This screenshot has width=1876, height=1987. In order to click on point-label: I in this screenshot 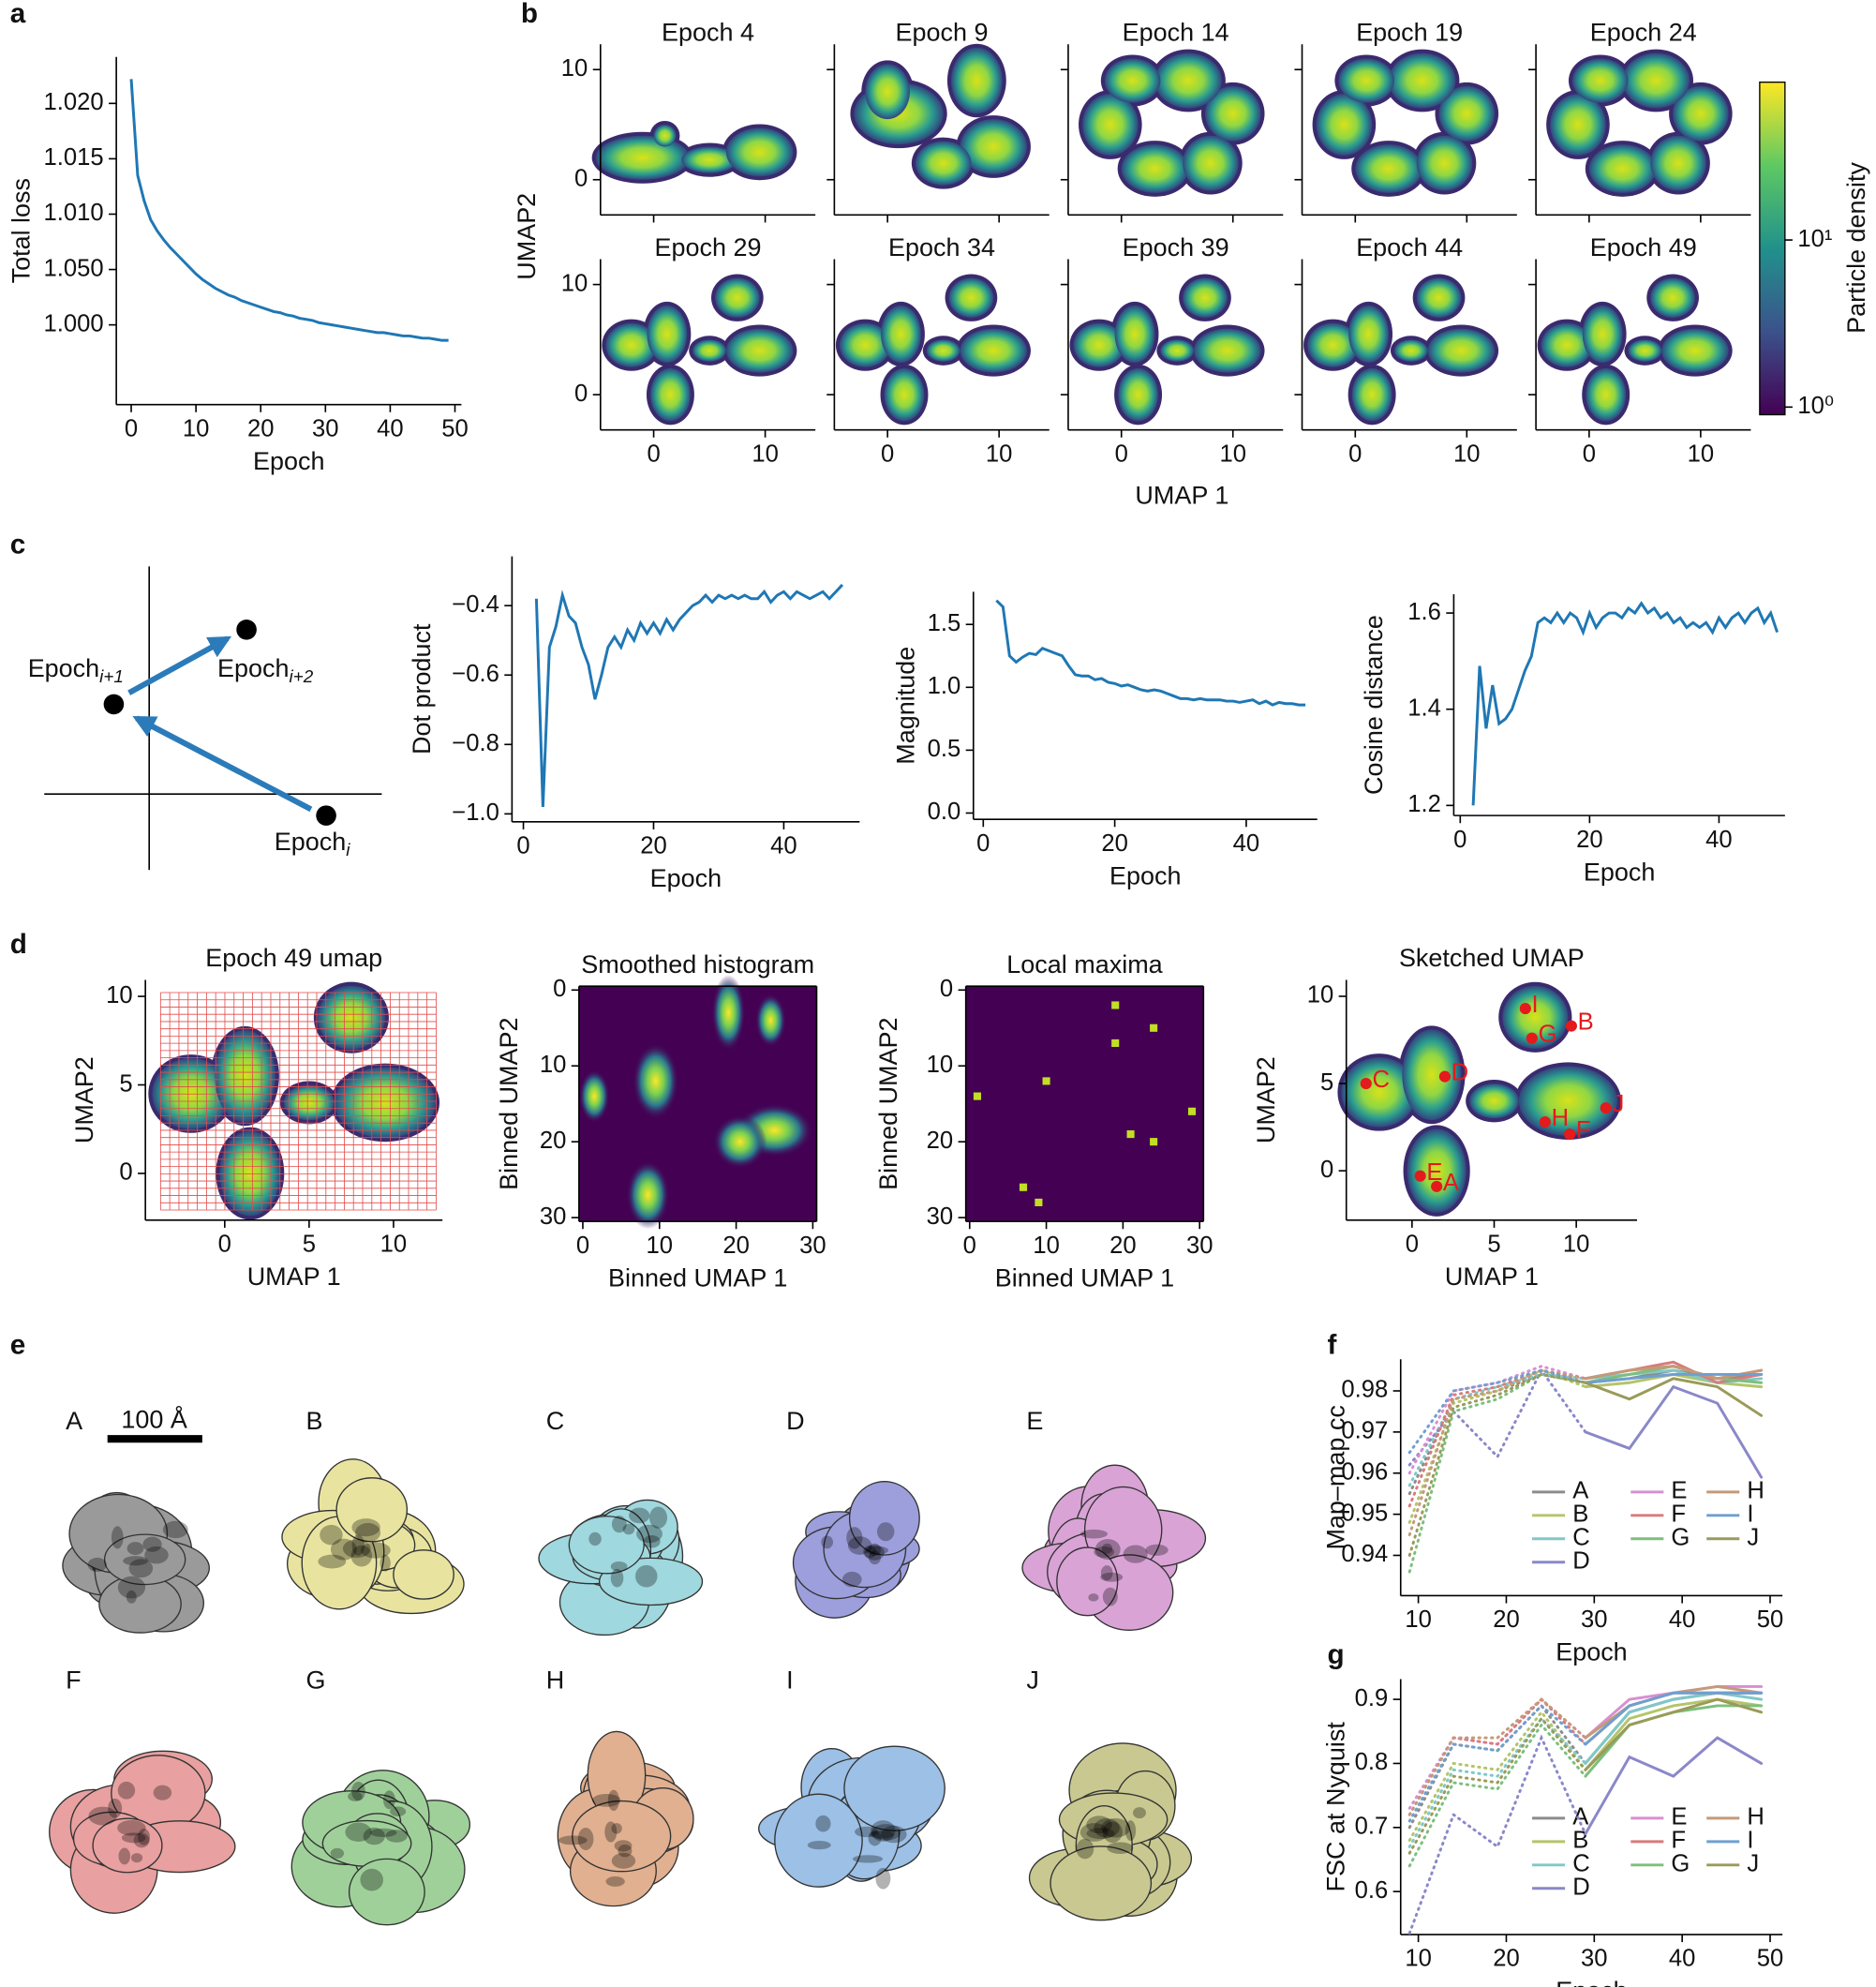, I will do `click(1536, 1005)`.